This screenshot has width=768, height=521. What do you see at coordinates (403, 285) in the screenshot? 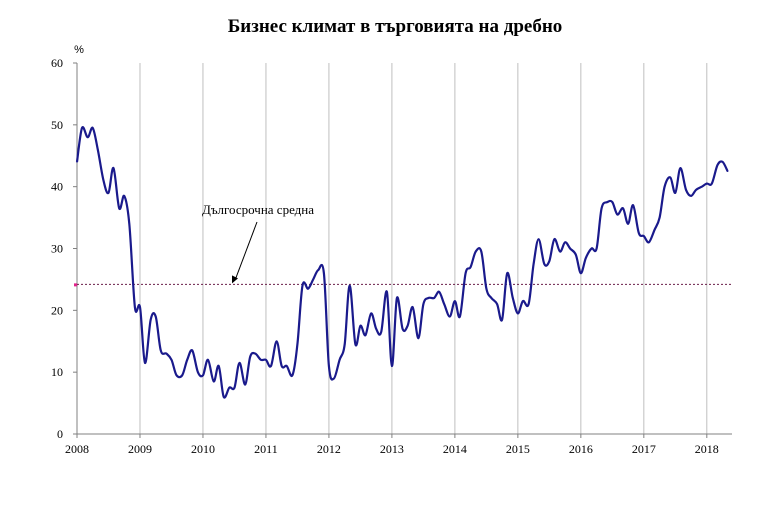
I see `reference-line-group` at bounding box center [403, 285].